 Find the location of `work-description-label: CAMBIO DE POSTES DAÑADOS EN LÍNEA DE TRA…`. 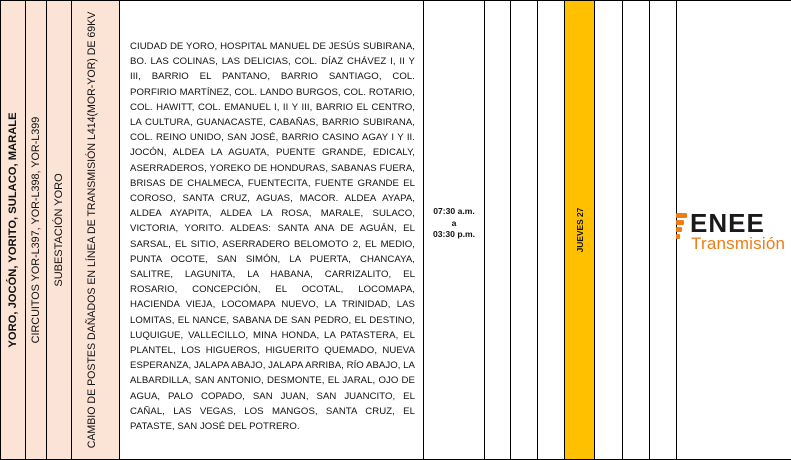

work-description-label: CAMBIO DE POSTES DAÑADOS EN LÍNEA DE TRA… is located at coordinates (91, 230).